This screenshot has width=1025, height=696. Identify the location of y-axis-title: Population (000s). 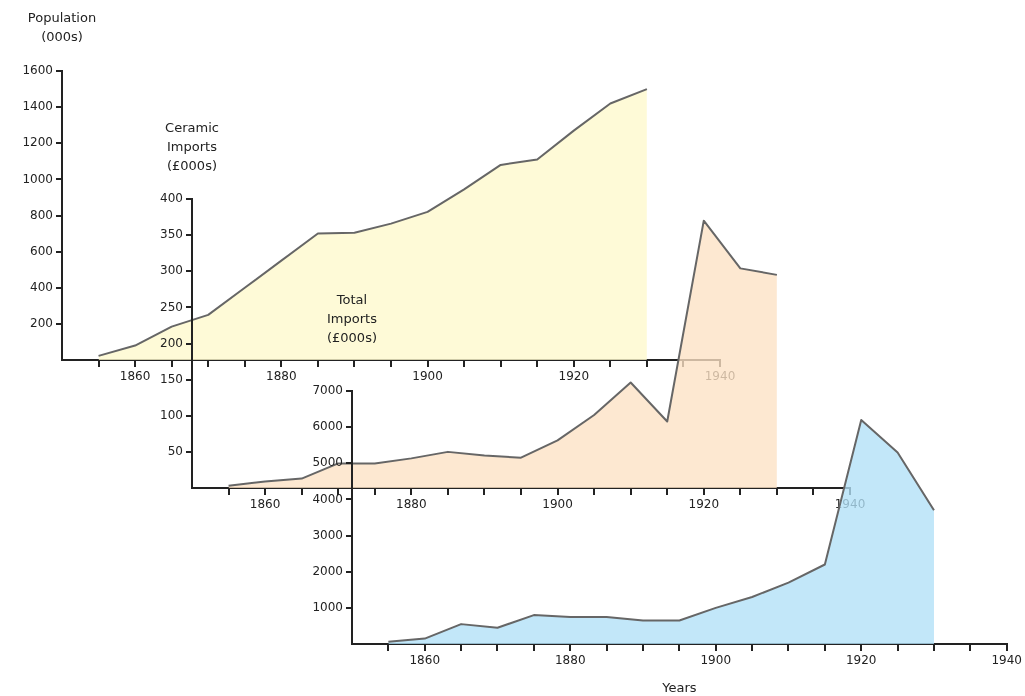
(62, 27).